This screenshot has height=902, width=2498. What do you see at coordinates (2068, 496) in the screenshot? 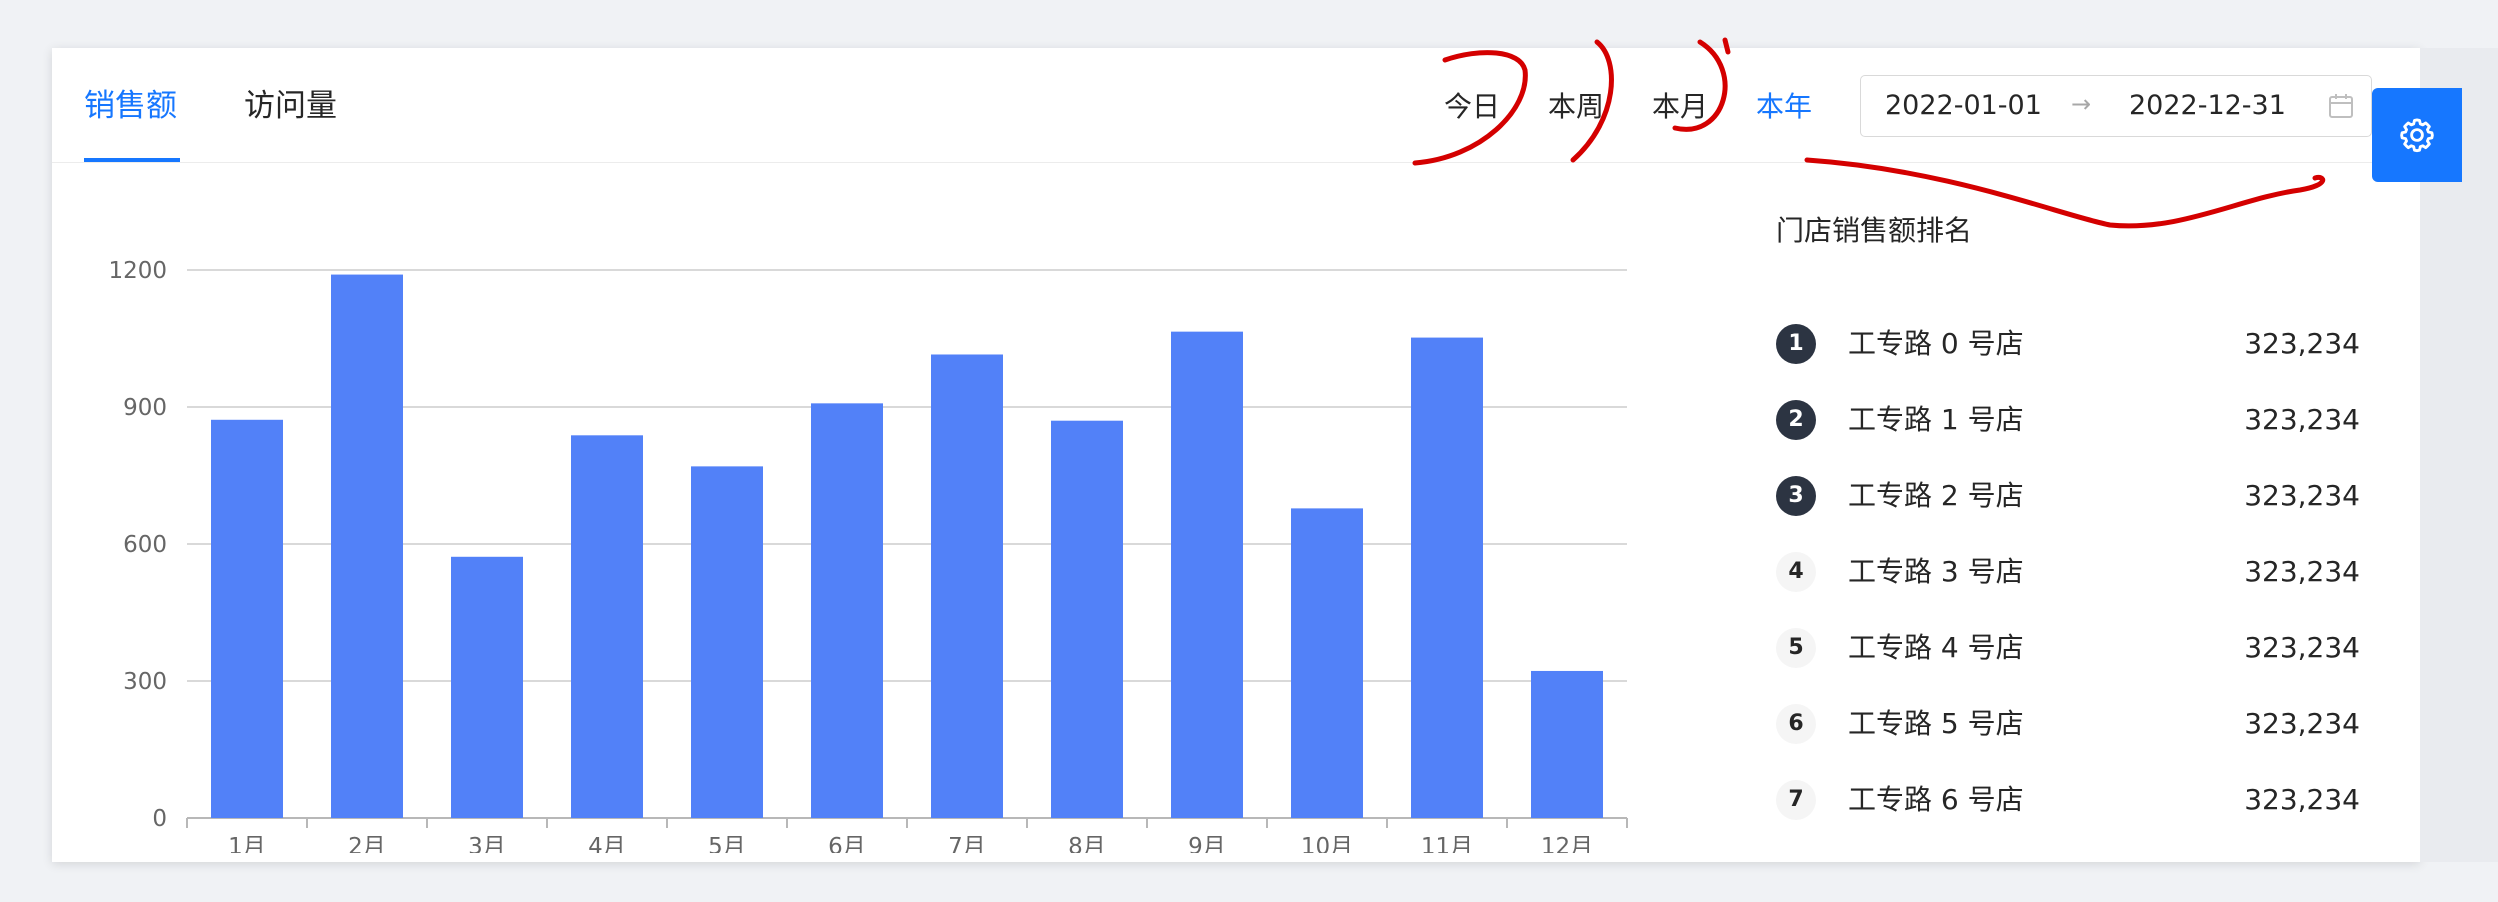
I see `ranking-item: 3 工专路 2 号店 323,234` at bounding box center [2068, 496].